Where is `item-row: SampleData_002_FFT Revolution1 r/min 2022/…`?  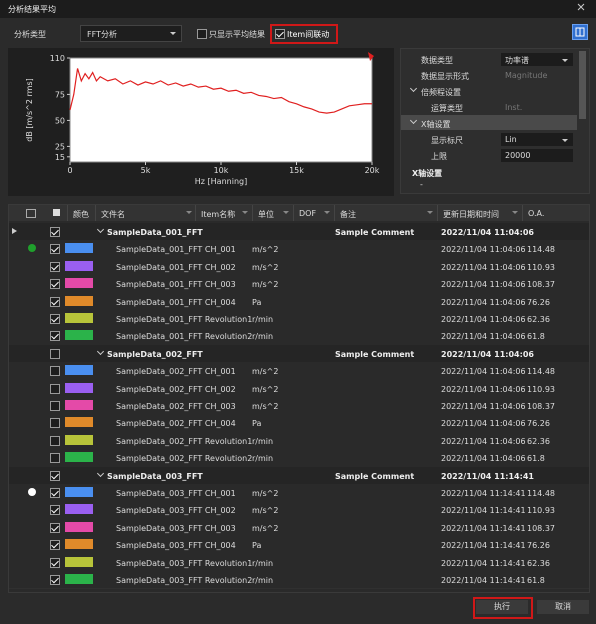 item-row: SampleData_002_FFT Revolution1 r/min 2022/… is located at coordinates (299, 441).